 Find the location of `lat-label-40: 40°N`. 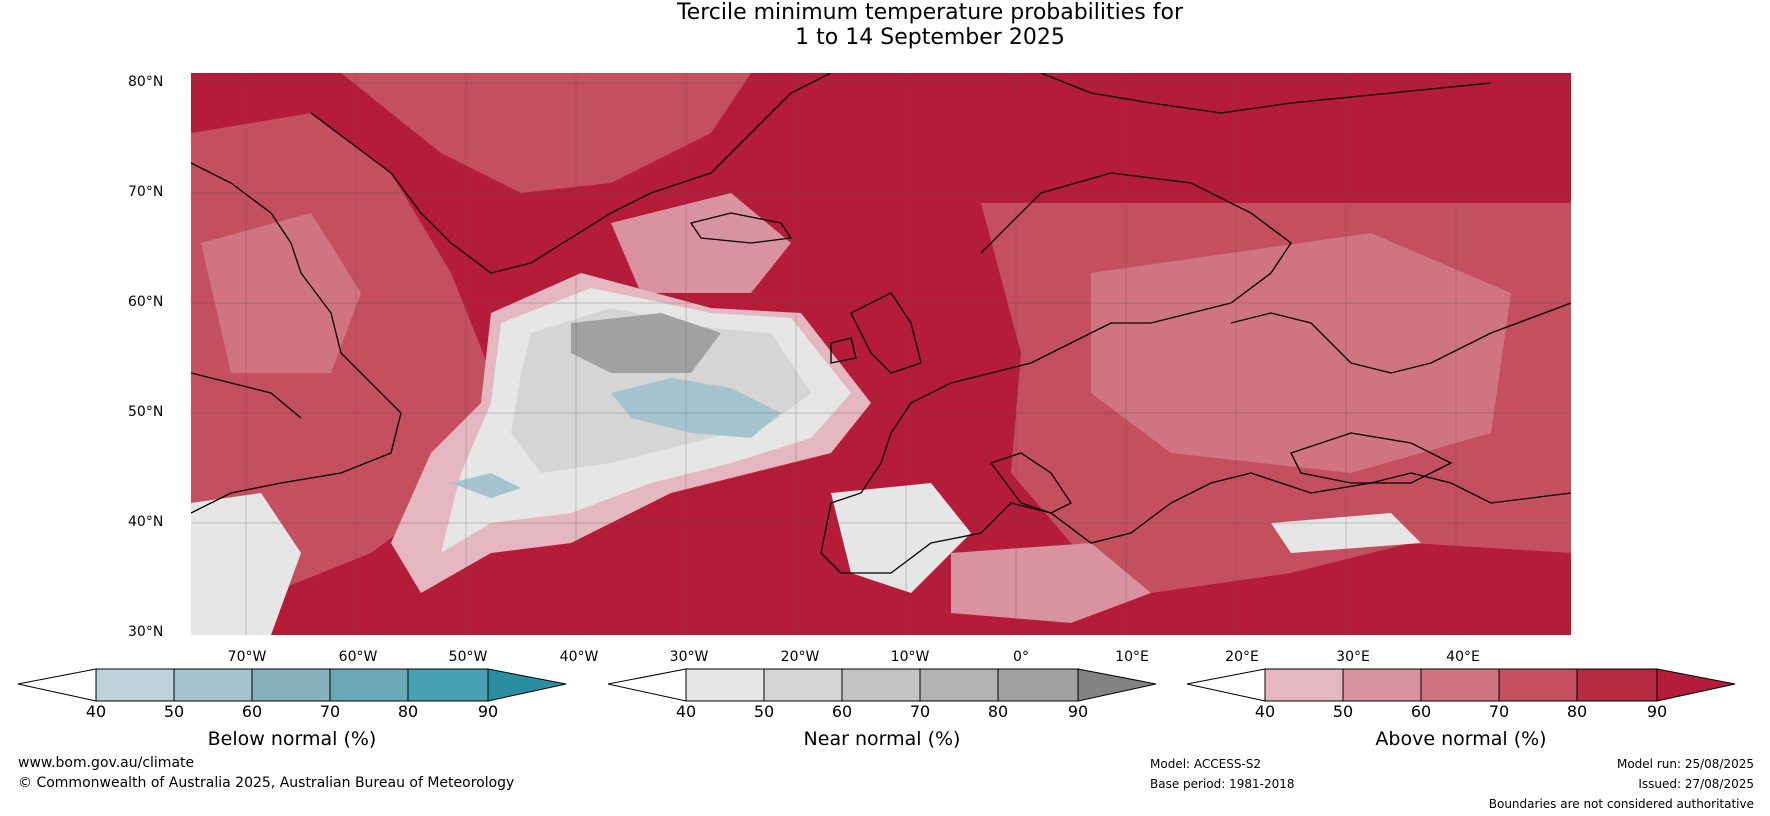

lat-label-40: 40°N is located at coordinates (146, 522).